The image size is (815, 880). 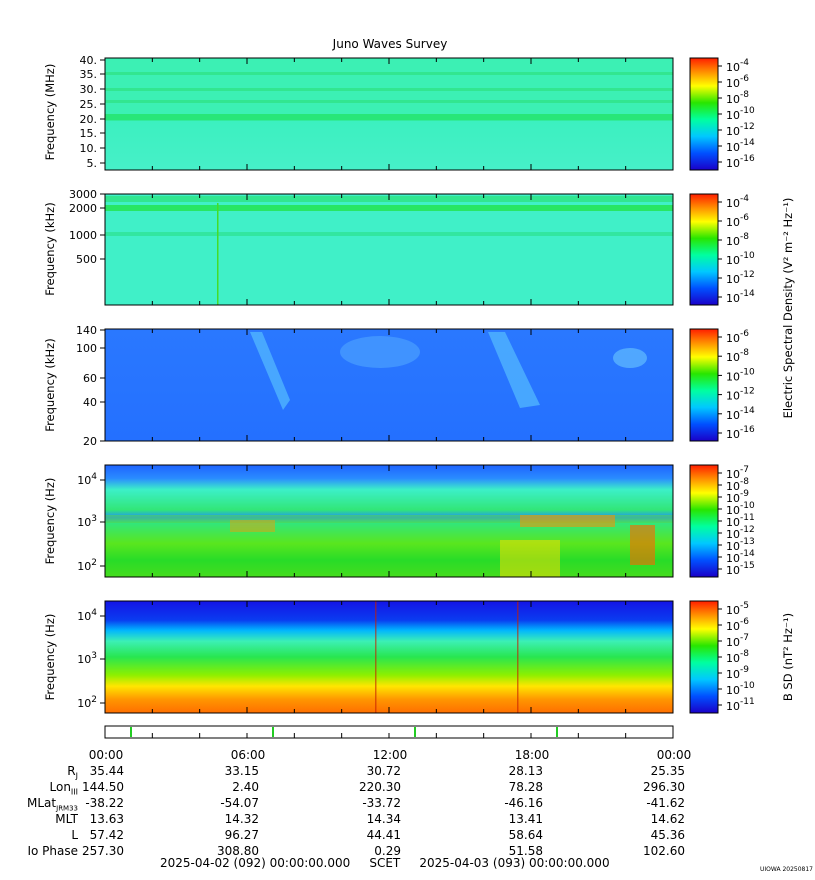 What do you see at coordinates (737, 641) in the screenshot?
I see `colorbar-tick-label: 10⁻⁷` at bounding box center [737, 641].